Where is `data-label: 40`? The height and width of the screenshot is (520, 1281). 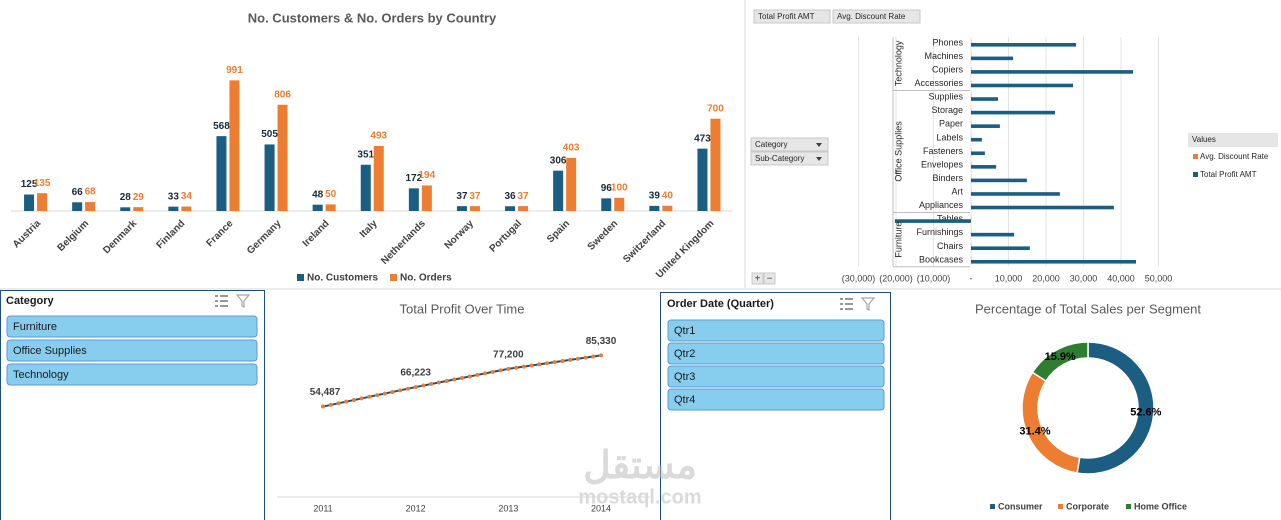
data-label: 40 is located at coordinates (668, 195).